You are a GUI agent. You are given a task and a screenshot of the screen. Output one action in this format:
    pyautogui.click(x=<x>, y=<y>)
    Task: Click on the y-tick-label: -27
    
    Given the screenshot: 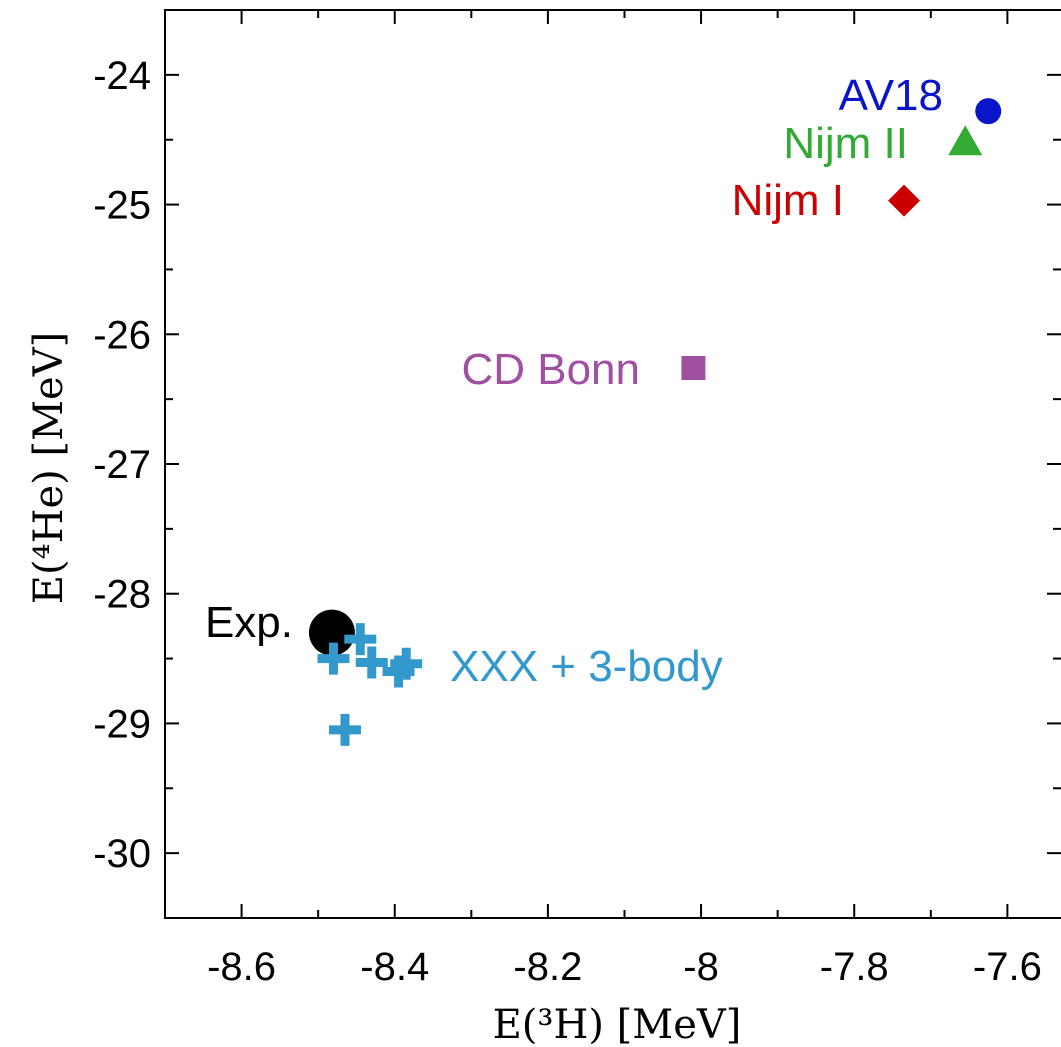 What is the action you would take?
    pyautogui.click(x=122, y=465)
    